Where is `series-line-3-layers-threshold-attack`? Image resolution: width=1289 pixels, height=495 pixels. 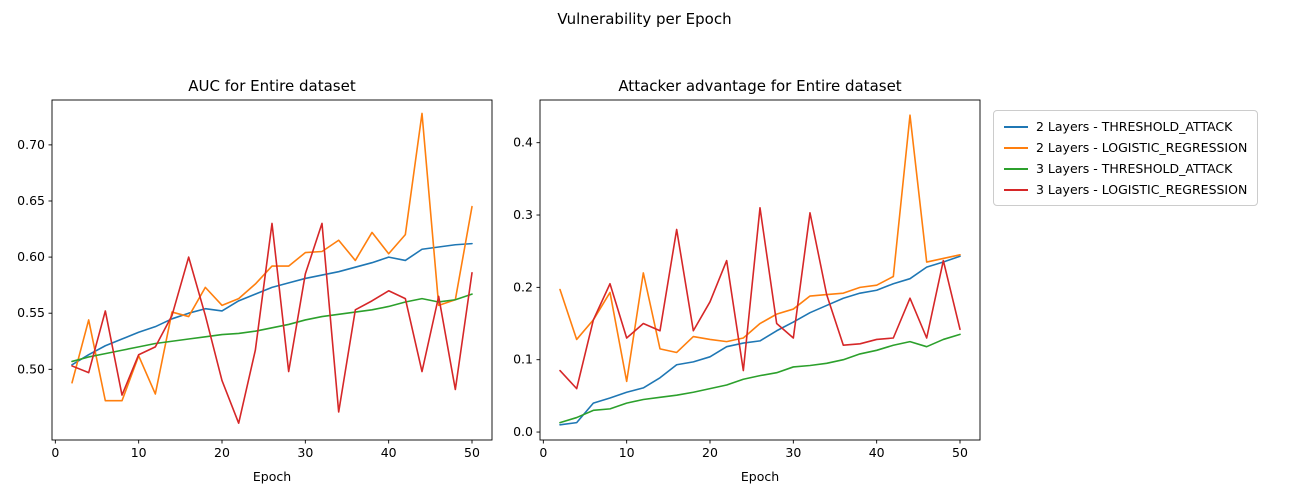
series-line-3-layers-threshold-attack is located at coordinates (760, 378).